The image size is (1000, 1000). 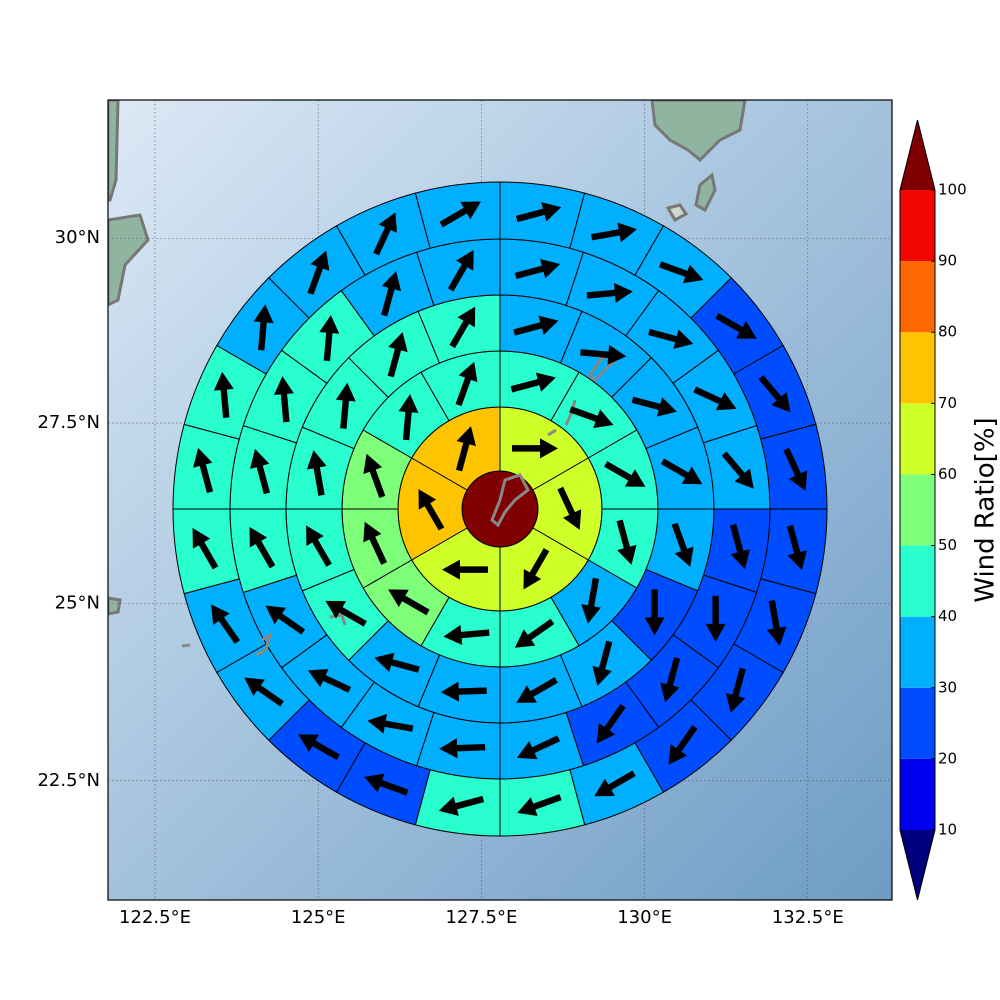 What do you see at coordinates (947, 261) in the screenshot?
I see `colorbar-tick-label: 90` at bounding box center [947, 261].